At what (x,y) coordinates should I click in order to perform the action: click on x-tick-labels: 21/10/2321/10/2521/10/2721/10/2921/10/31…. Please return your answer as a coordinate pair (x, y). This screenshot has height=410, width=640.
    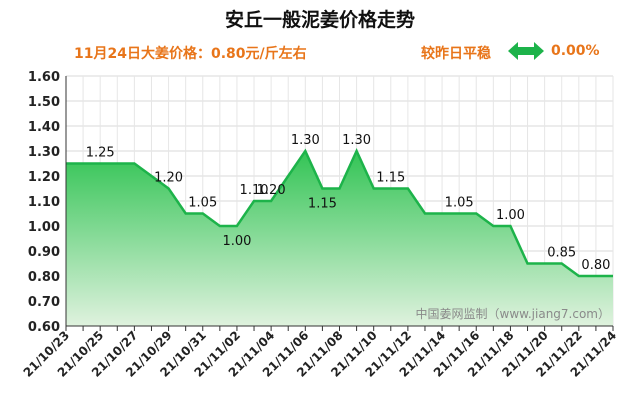
    Looking at the image, I should click on (320, 354).